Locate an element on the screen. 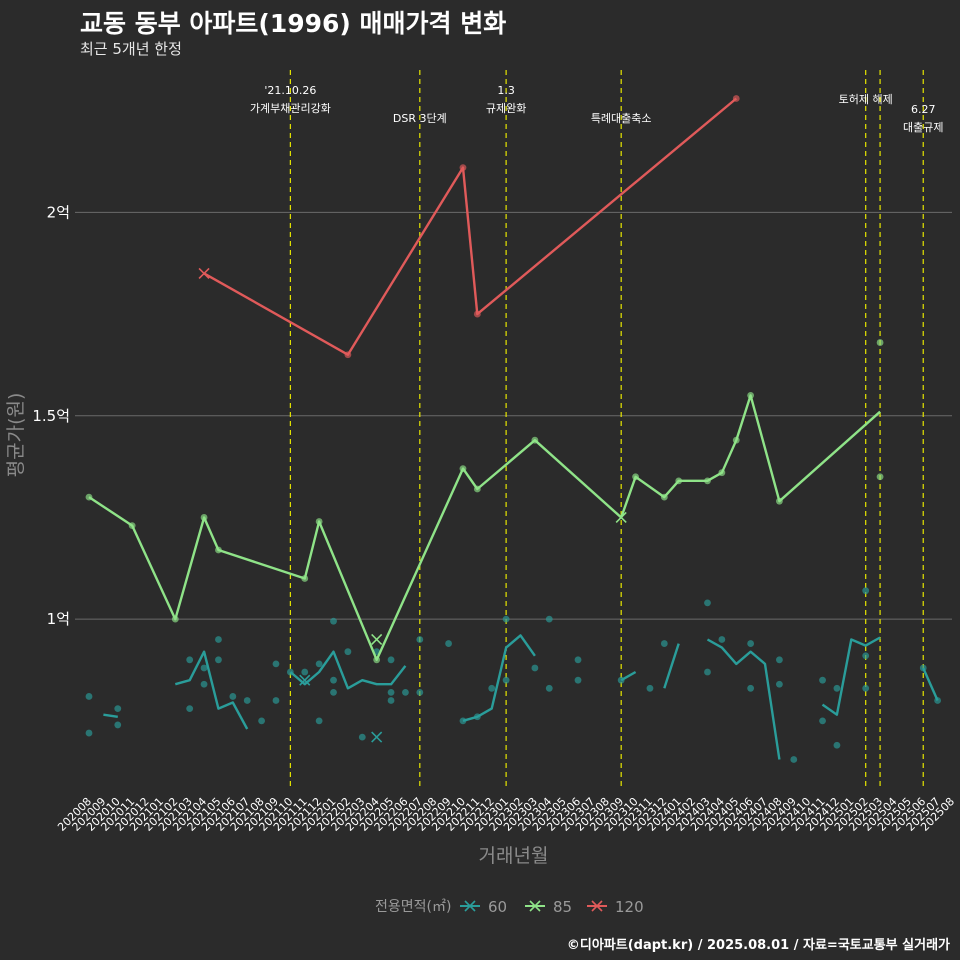 This screenshot has height=960, width=960. event-label-0-0: '21.10.26 is located at coordinates (290, 90).